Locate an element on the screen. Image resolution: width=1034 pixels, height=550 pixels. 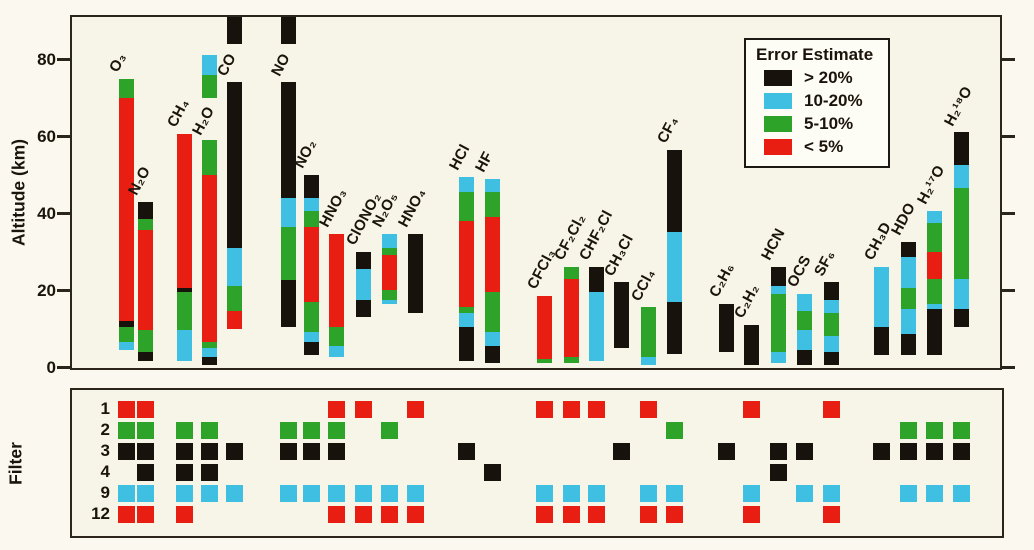
legend-box: Error Estimate > 20% 10-20% 5-10% < 5% is located at coordinates (817, 103).